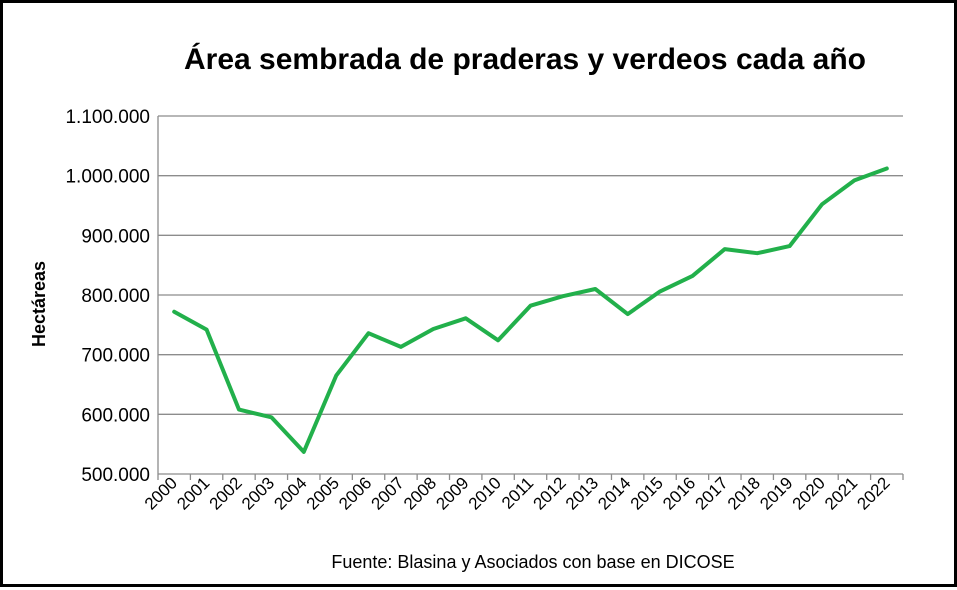 The image size is (957, 590). I want to click on x-tick-label: 2010, so click(485, 493).